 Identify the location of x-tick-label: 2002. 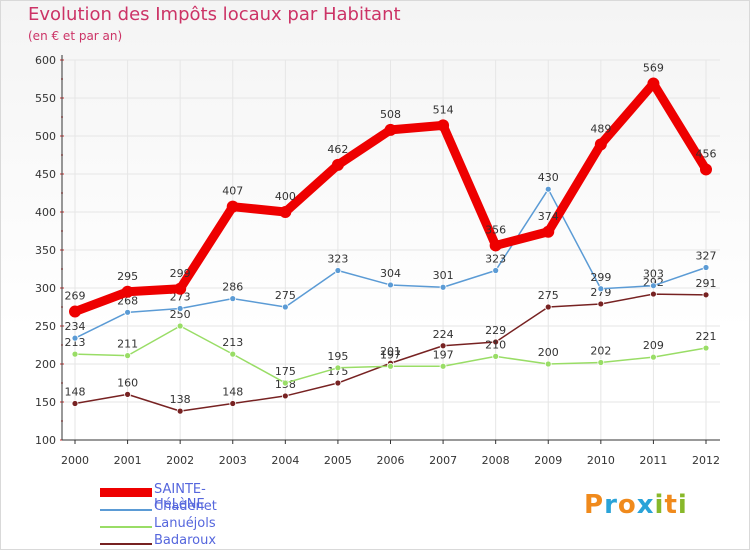
(180, 460).